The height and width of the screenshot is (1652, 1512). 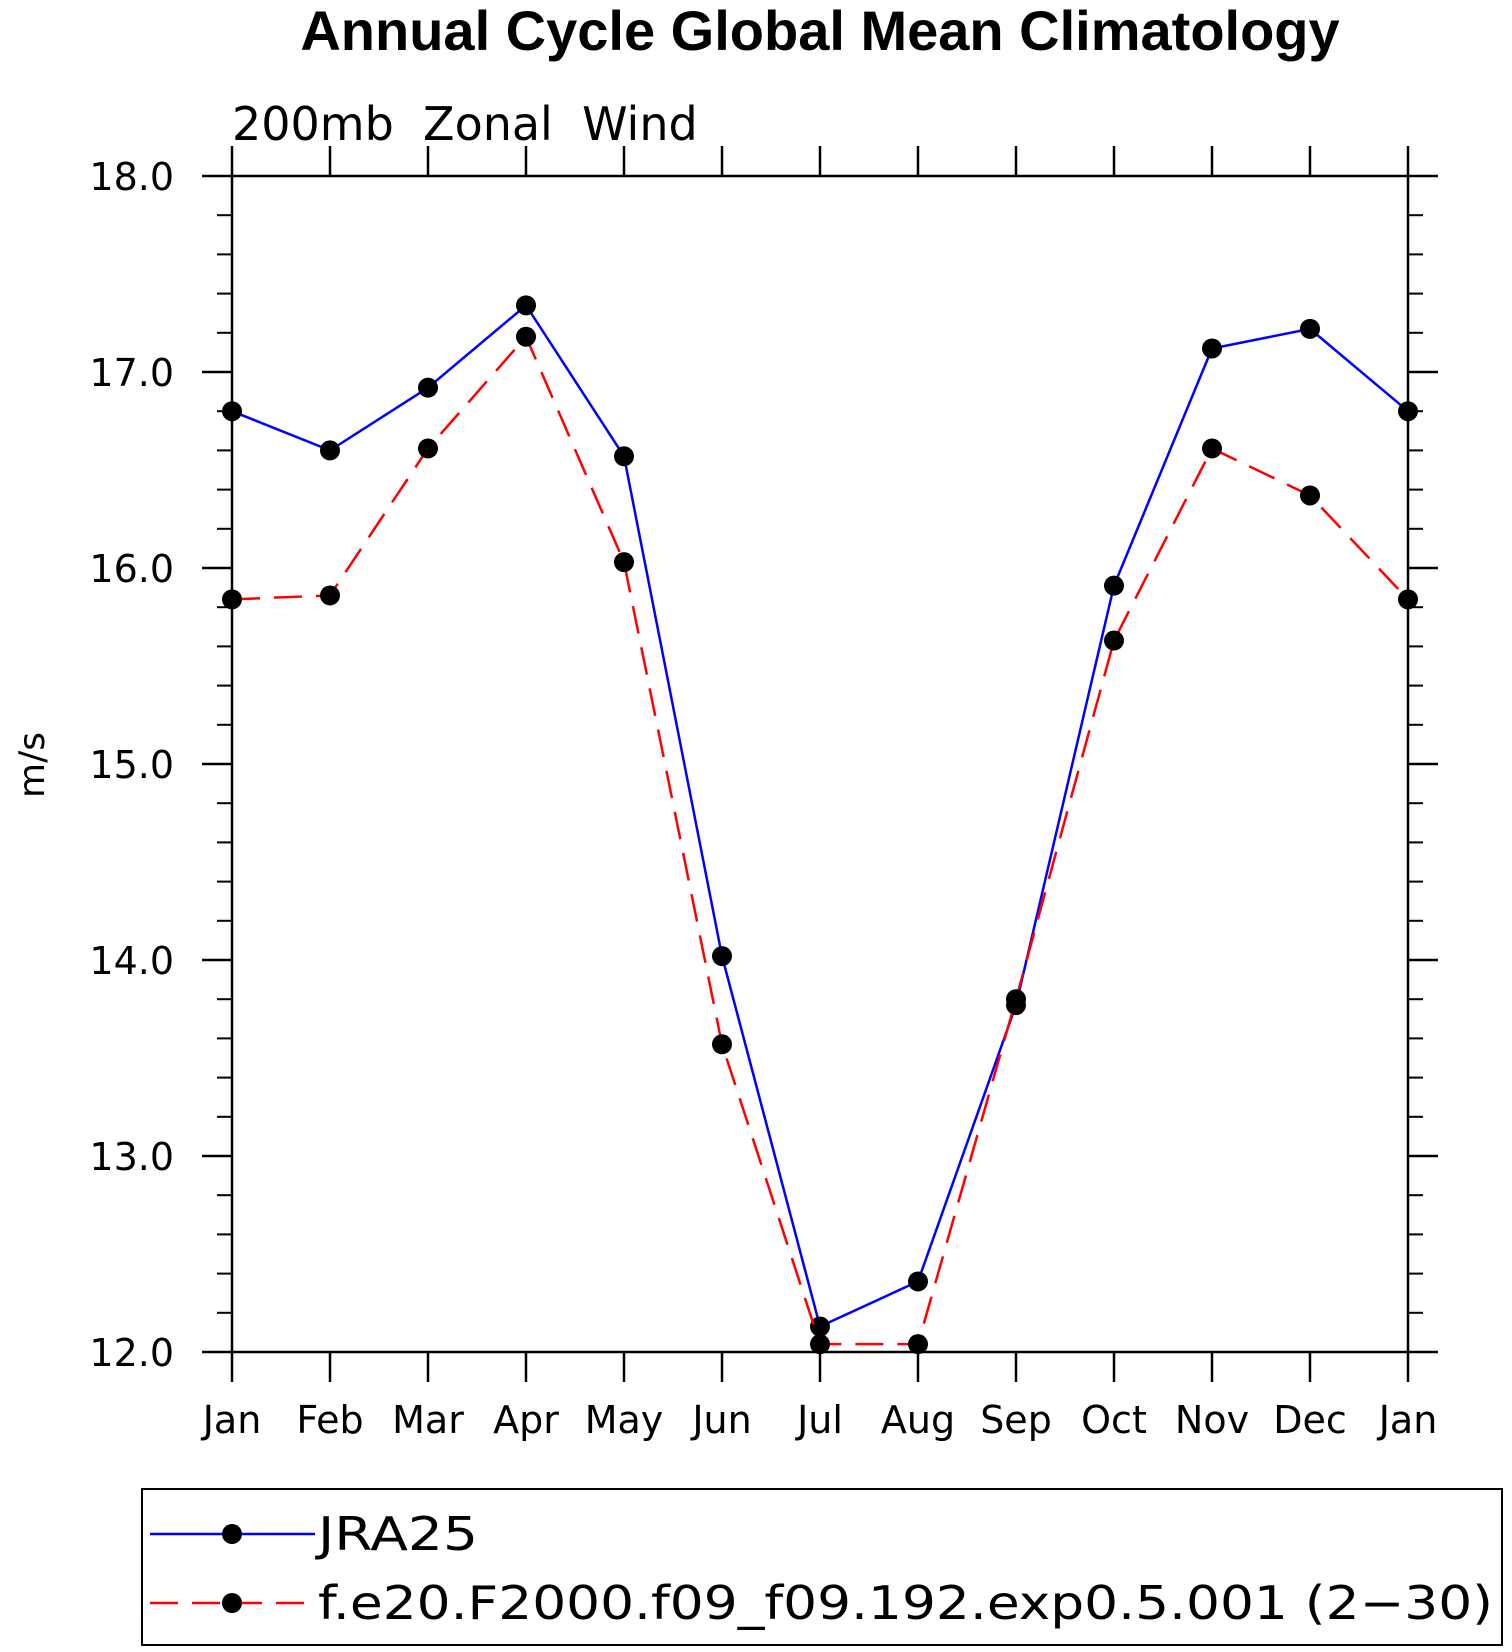 I want to click on x-tick-label: Feb, so click(x=329, y=1420).